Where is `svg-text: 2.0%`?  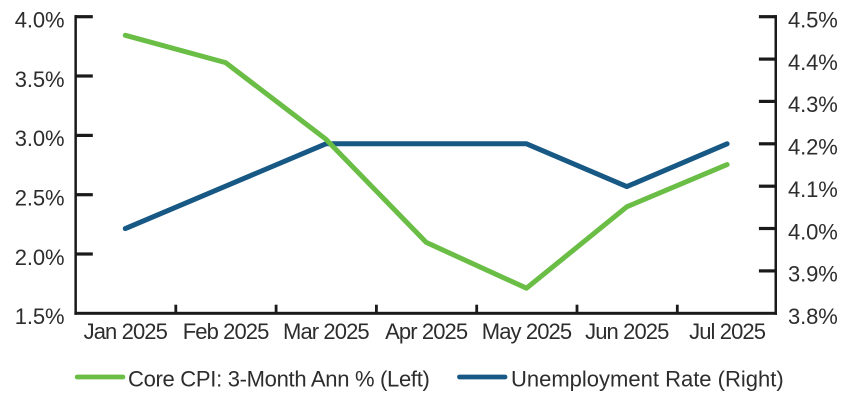 svg-text: 2.0% is located at coordinates (40, 257).